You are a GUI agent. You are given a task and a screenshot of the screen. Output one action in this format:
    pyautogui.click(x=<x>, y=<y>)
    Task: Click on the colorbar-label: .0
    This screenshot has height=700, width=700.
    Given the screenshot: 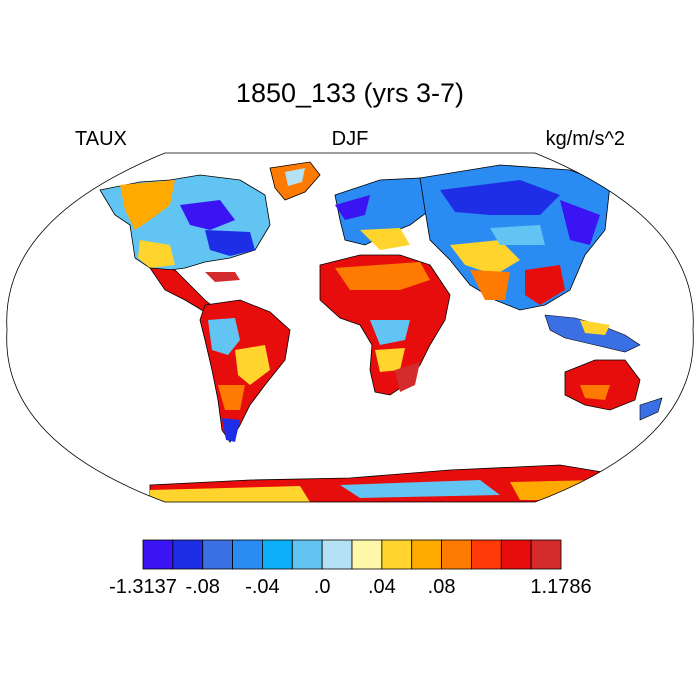 What is the action you would take?
    pyautogui.click(x=322, y=587)
    